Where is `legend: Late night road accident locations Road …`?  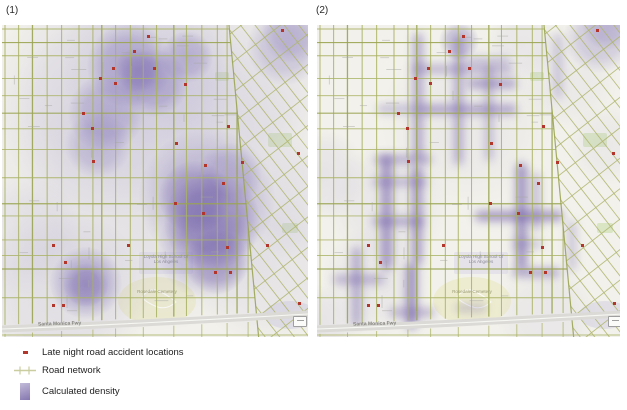 legend: Late night road accident locations Road … is located at coordinates (96, 372).